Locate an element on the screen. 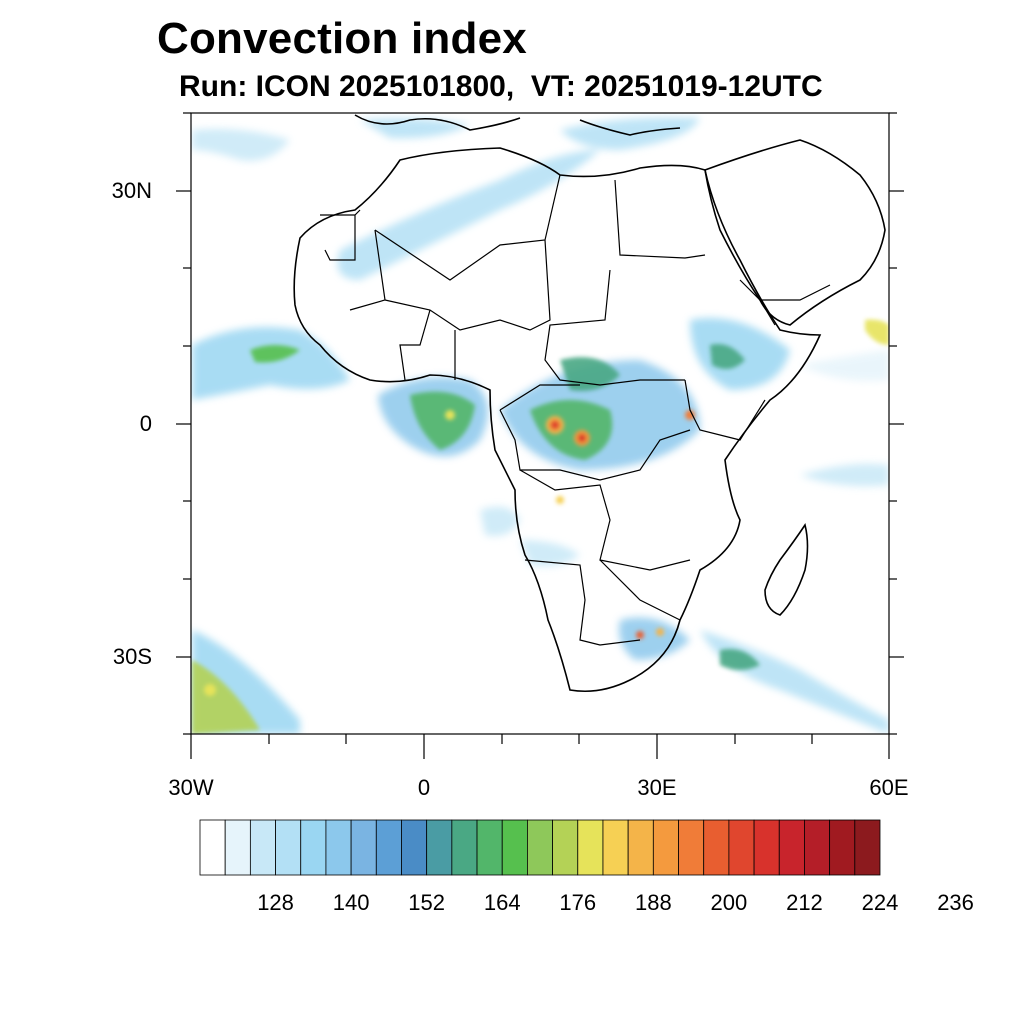 The width and height of the screenshot is (1024, 1024). colorbar-label: 224 is located at coordinates (880, 902).